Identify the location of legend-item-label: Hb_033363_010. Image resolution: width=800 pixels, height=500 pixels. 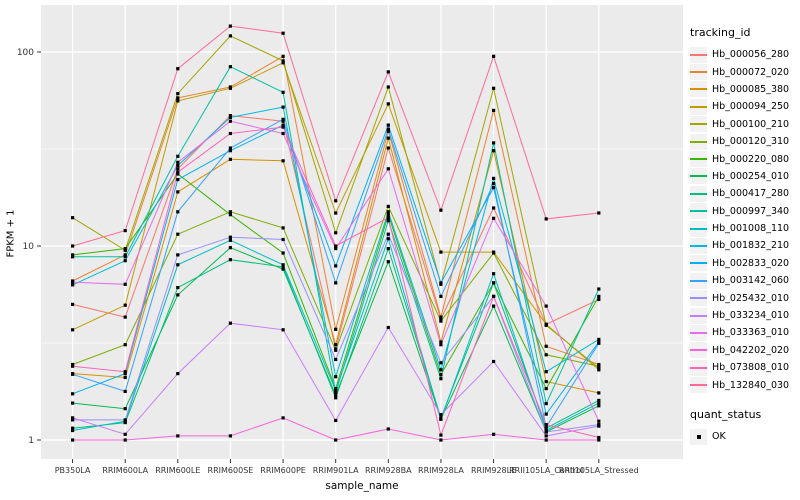
(751, 333).